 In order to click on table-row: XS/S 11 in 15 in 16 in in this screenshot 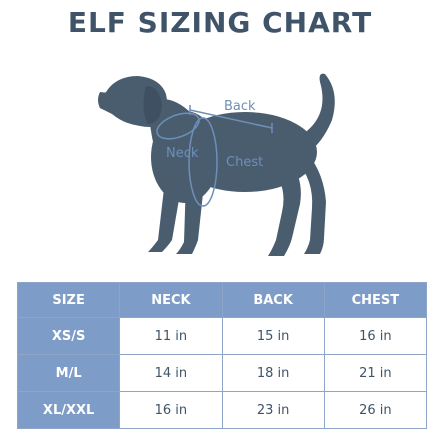, I will do `click(222, 336)`.